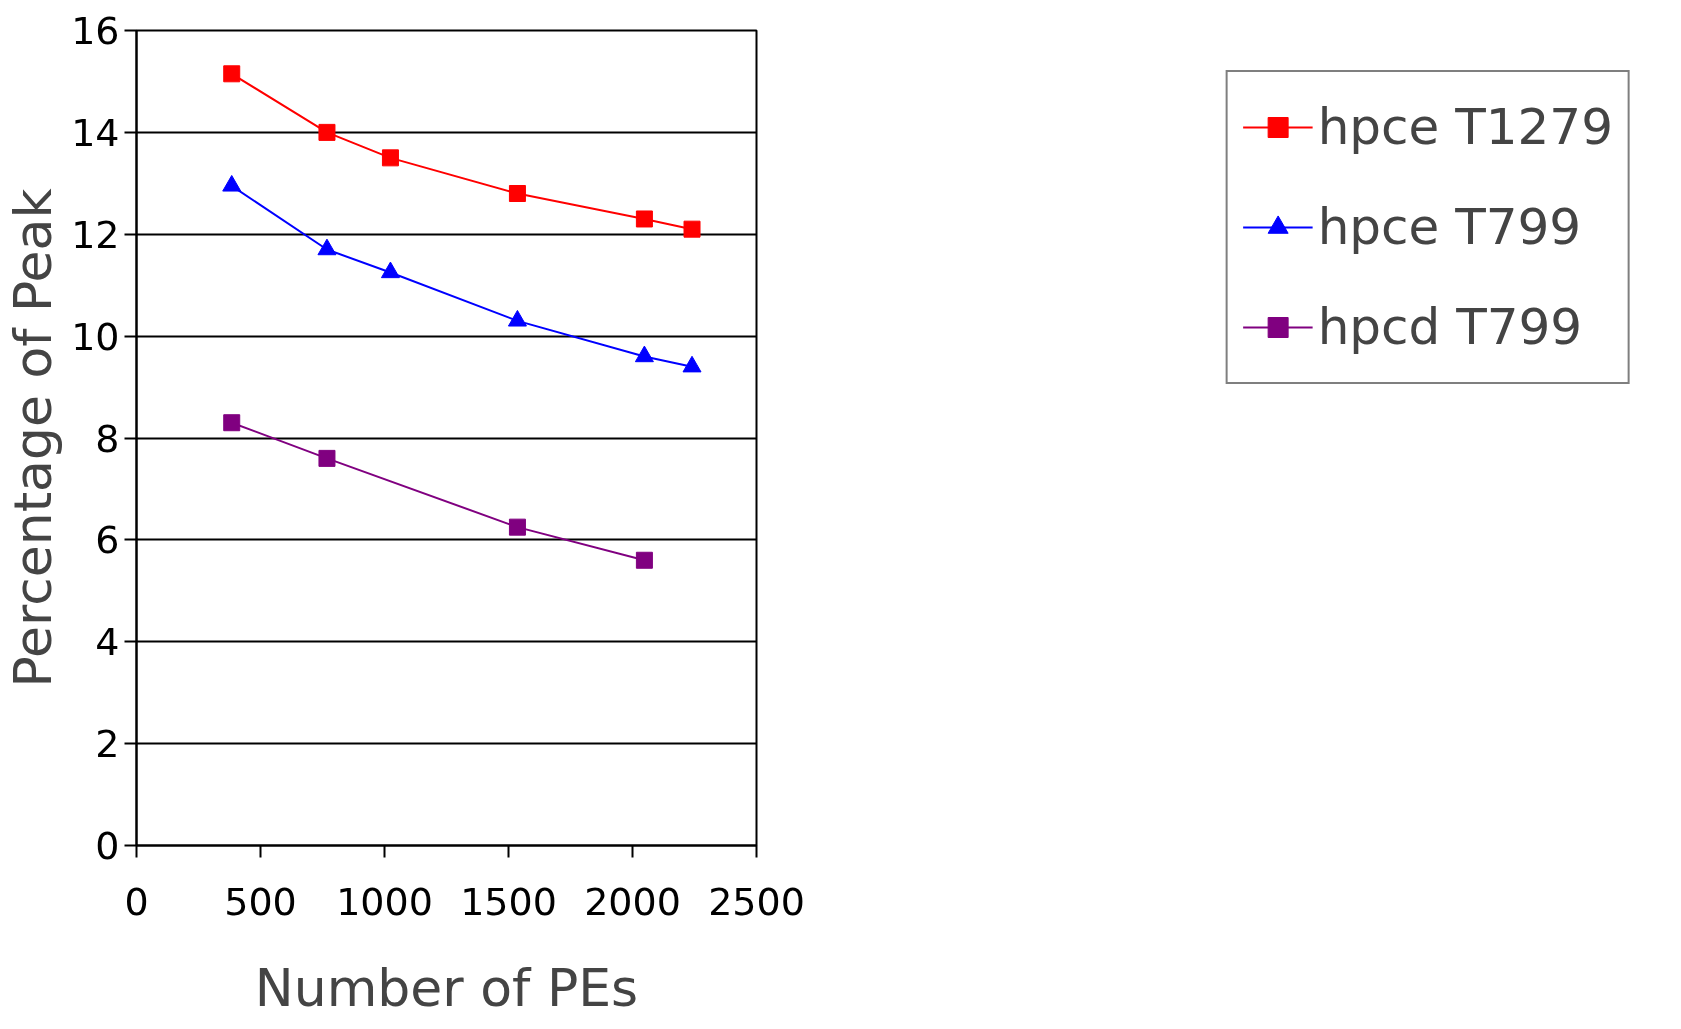 This screenshot has height=1029, width=1681. I want to click on y-tick-label: 0, so click(107, 846).